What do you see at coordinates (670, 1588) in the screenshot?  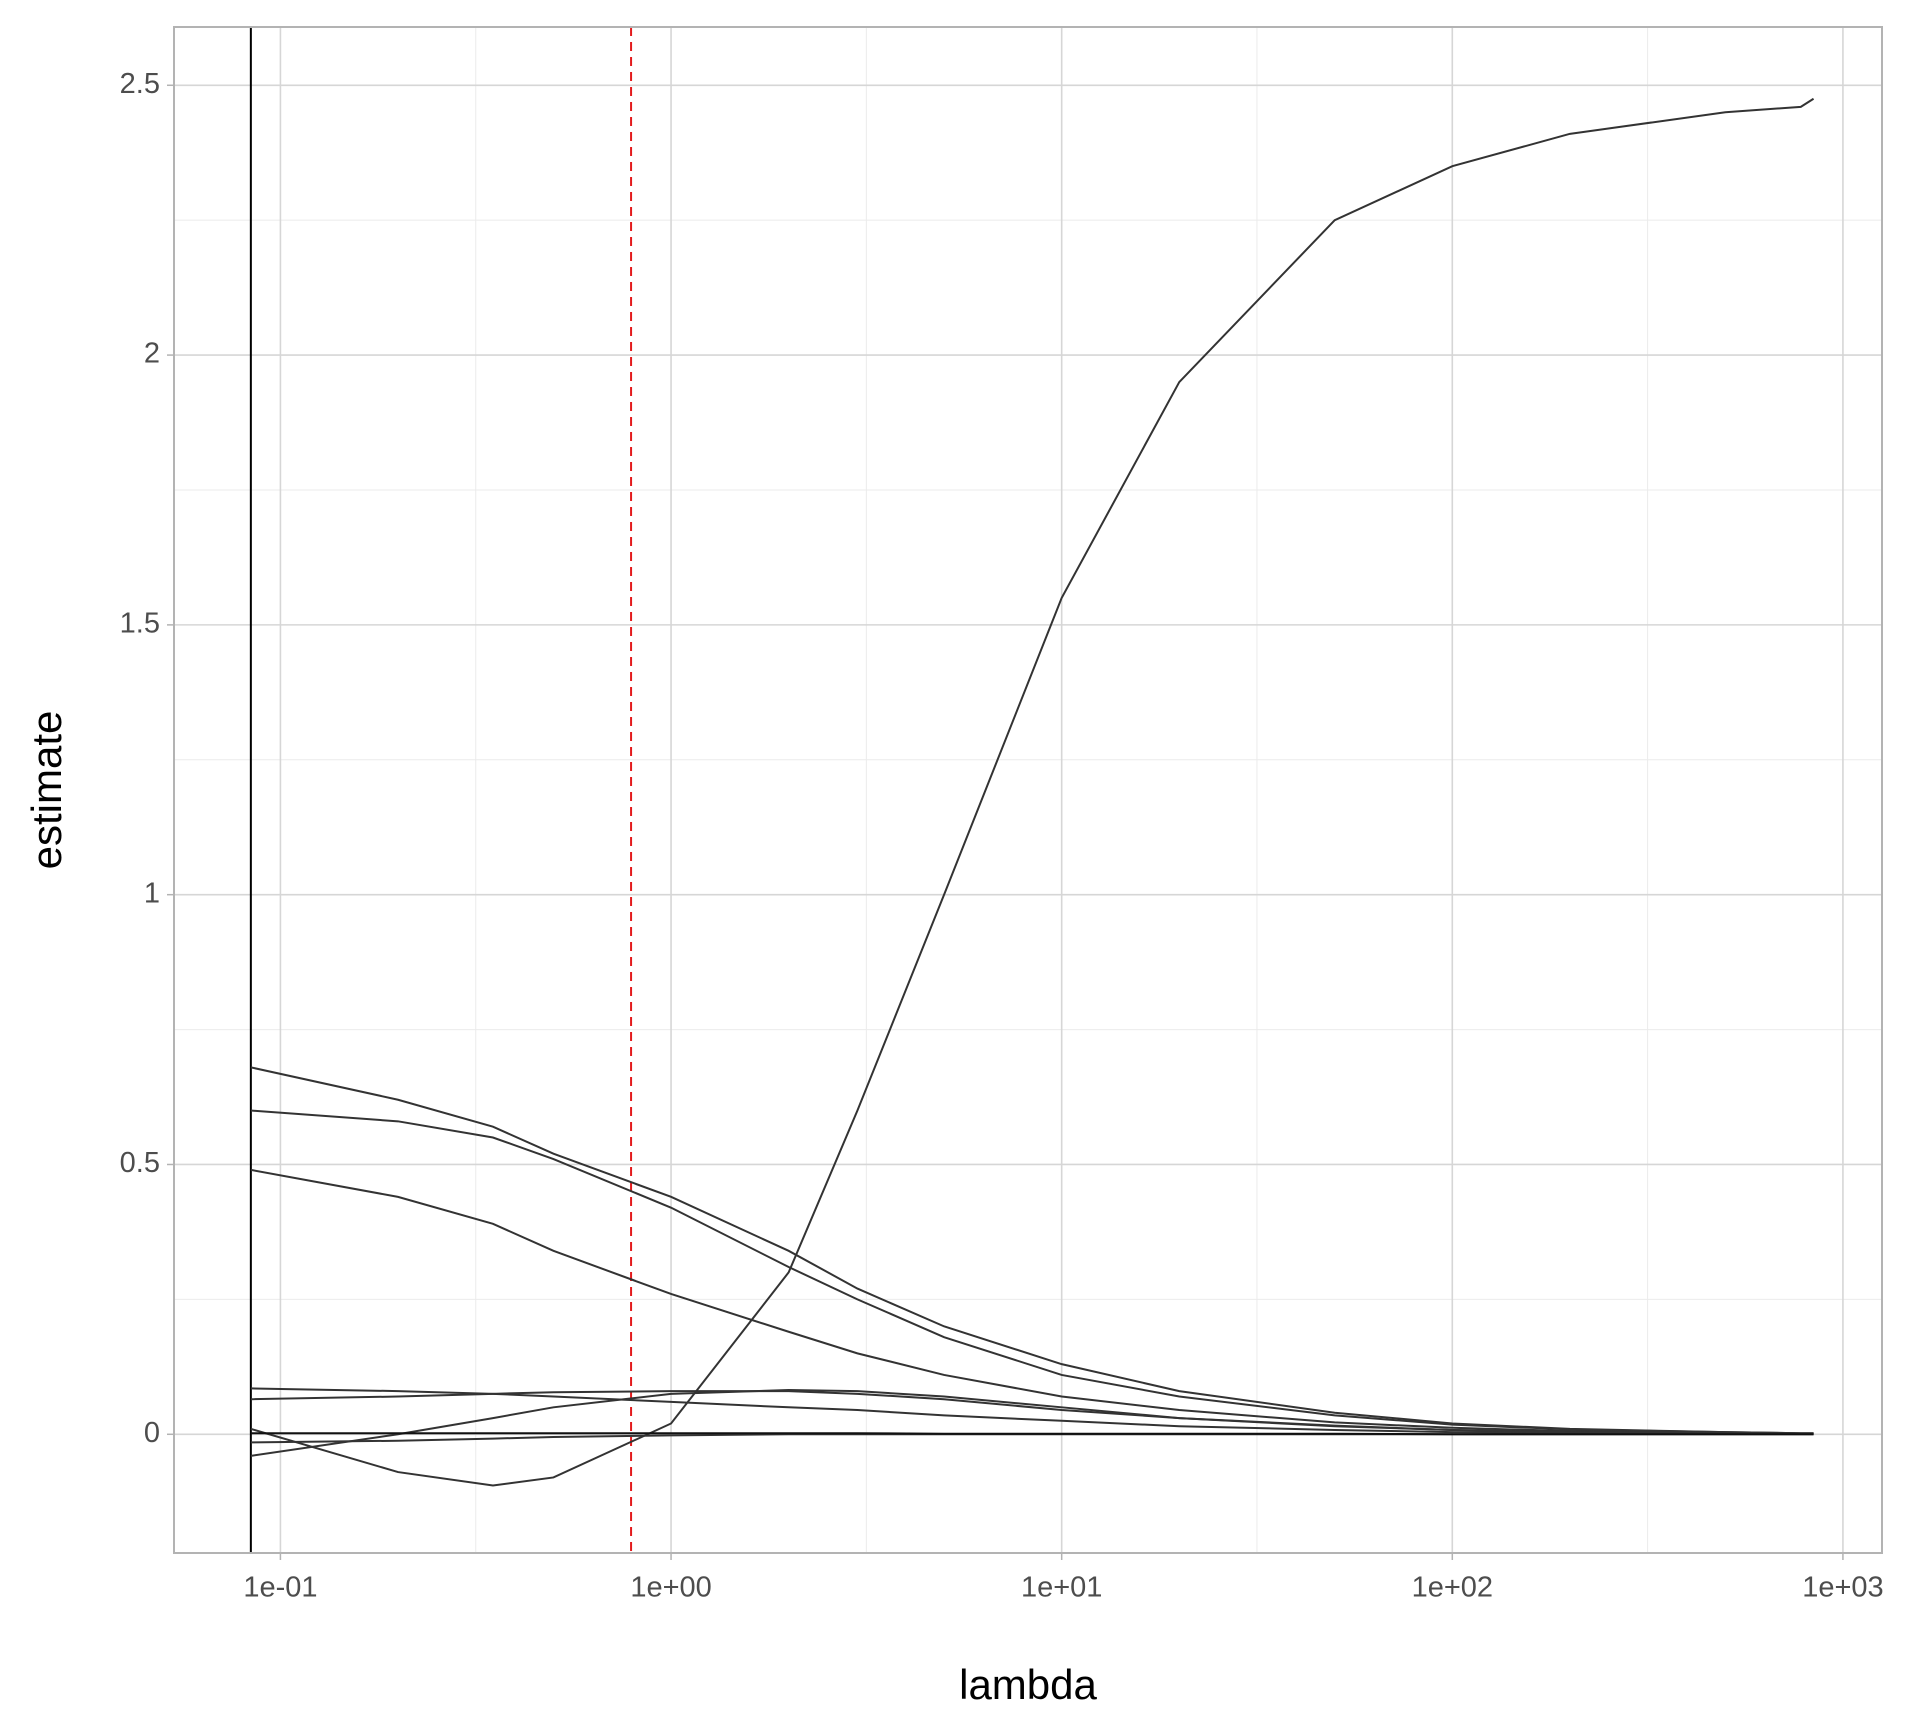 I see `x-tick-label: 1e+00` at bounding box center [670, 1588].